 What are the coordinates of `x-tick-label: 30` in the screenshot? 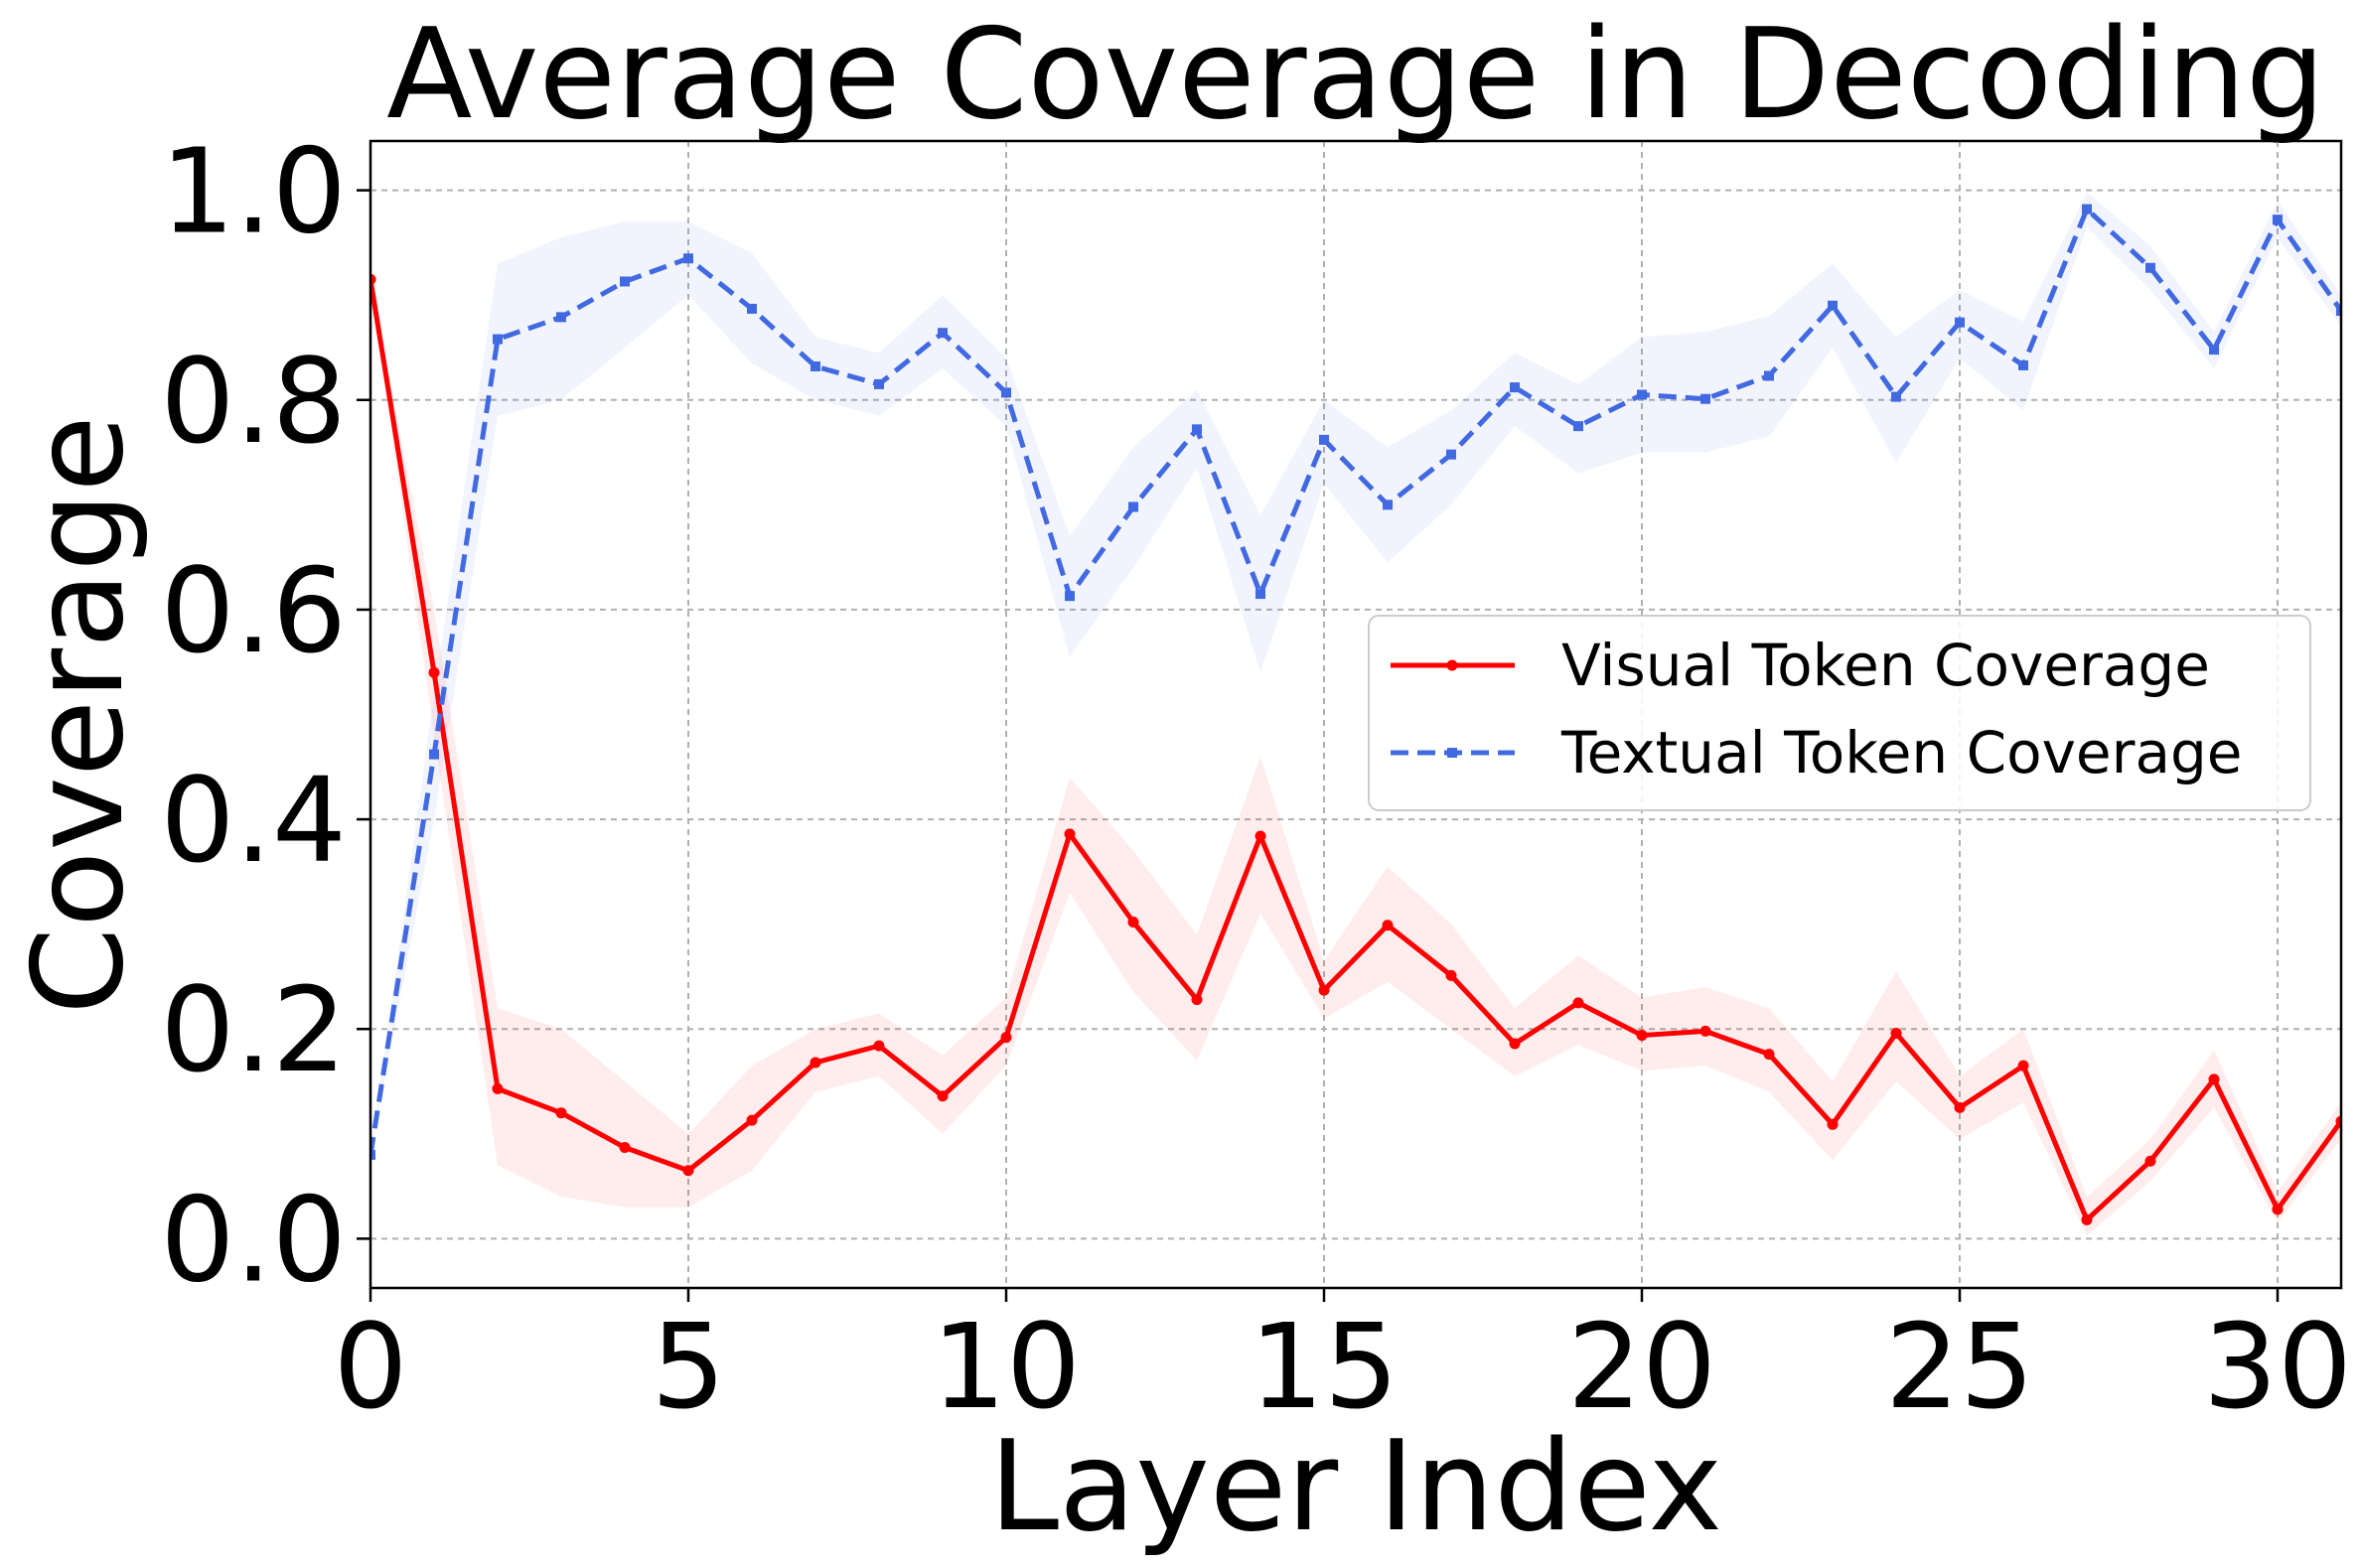 It's located at (2277, 1366).